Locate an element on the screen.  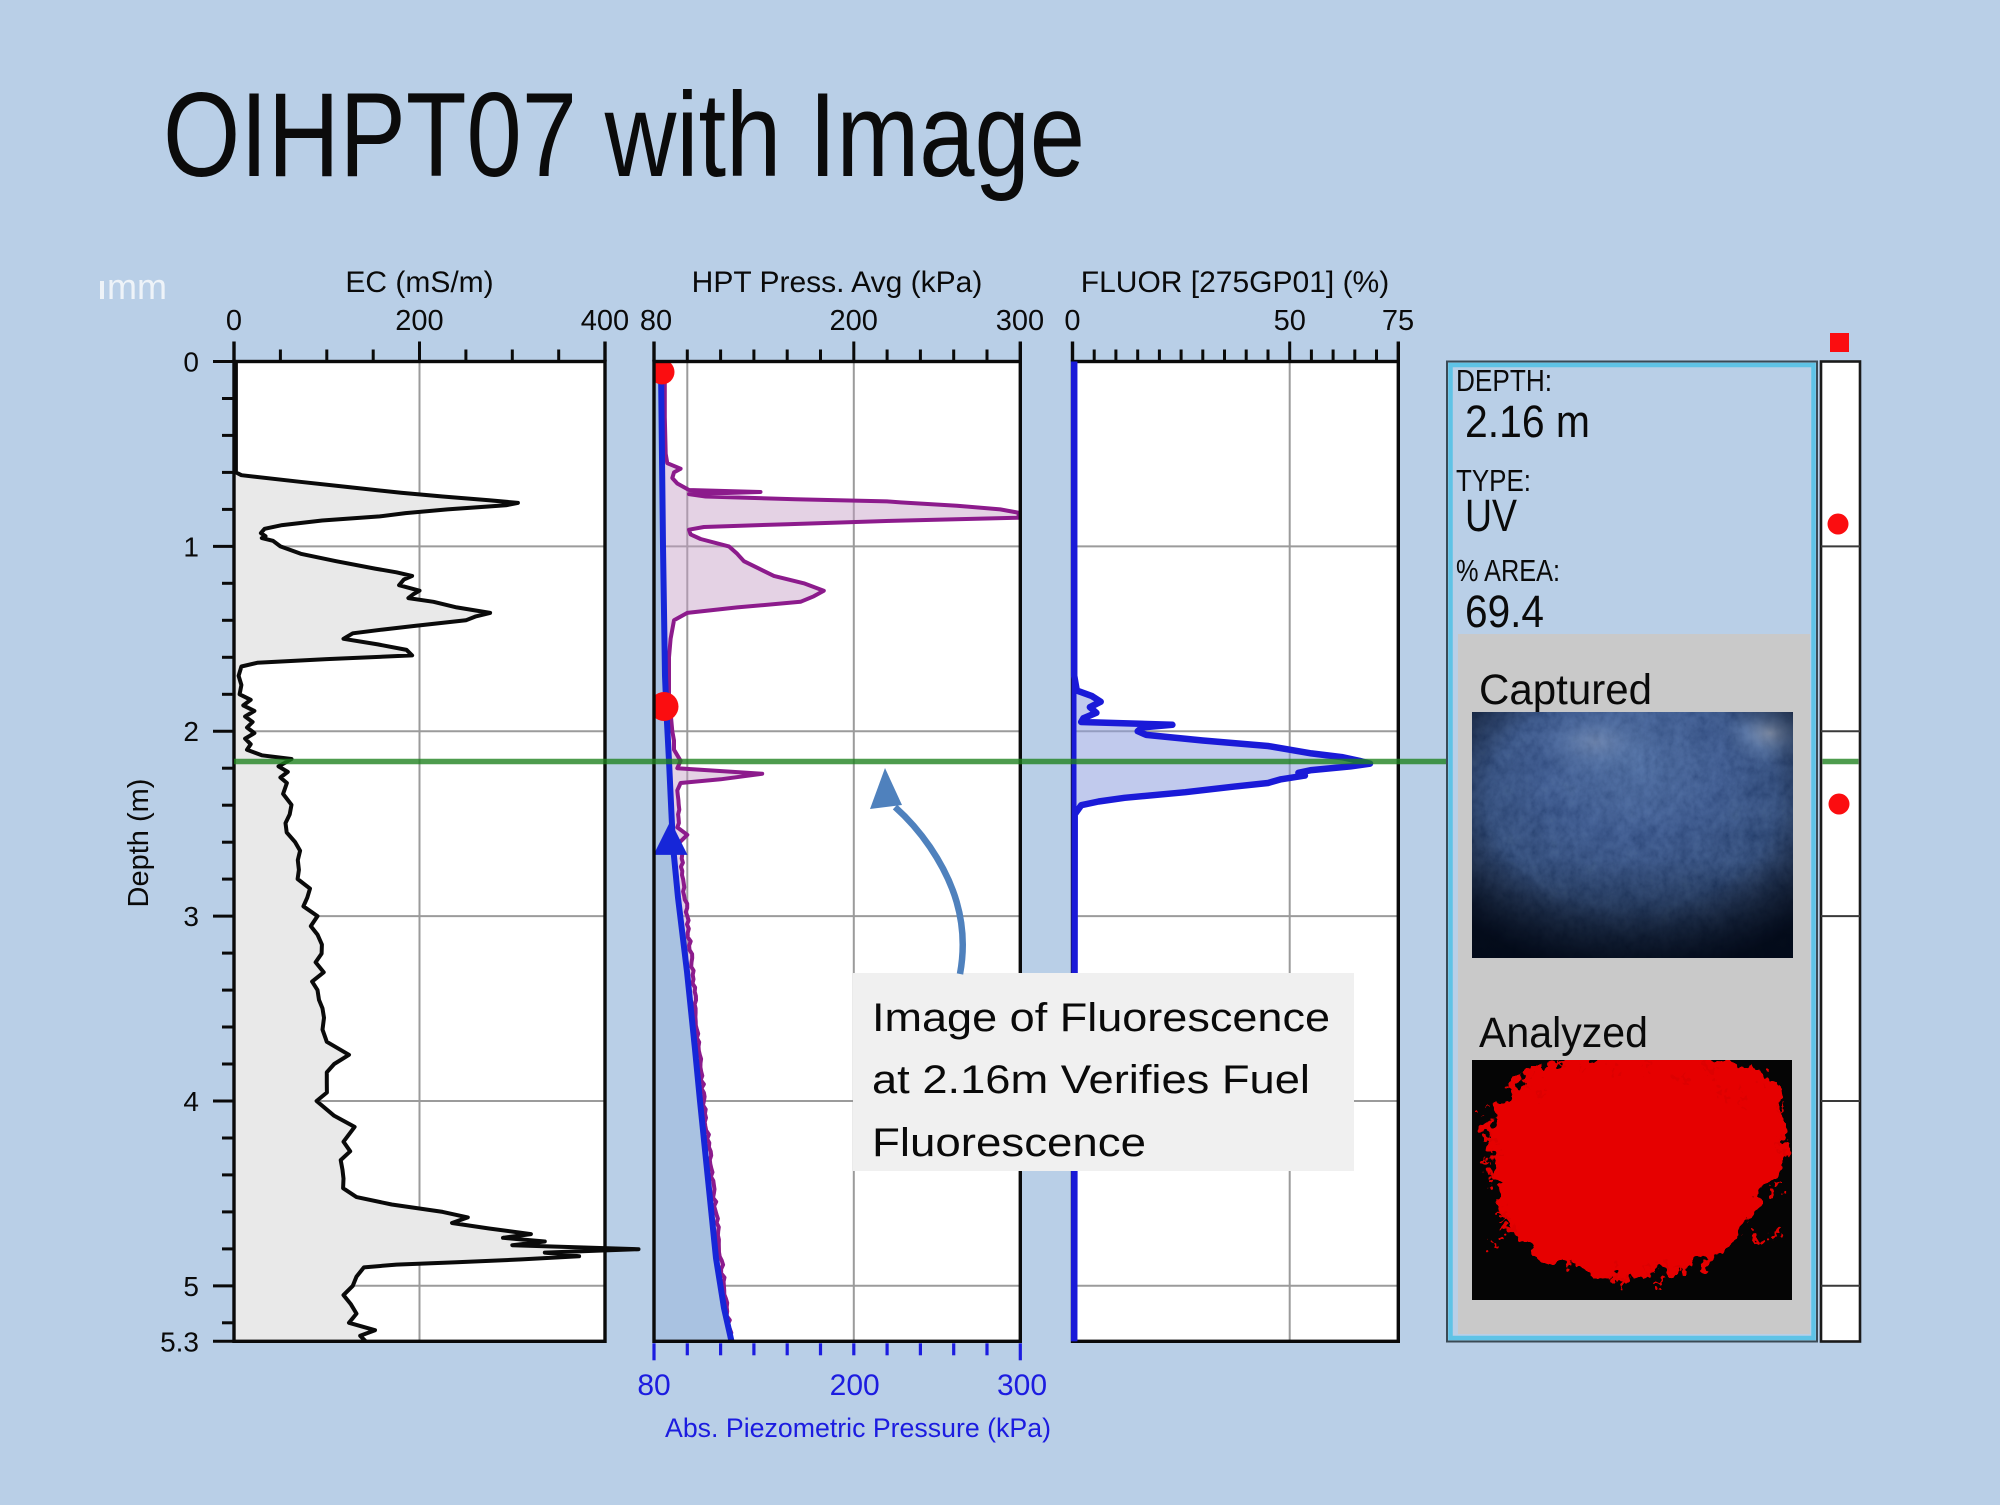
svg-text: UV is located at coordinates (1491, 515).